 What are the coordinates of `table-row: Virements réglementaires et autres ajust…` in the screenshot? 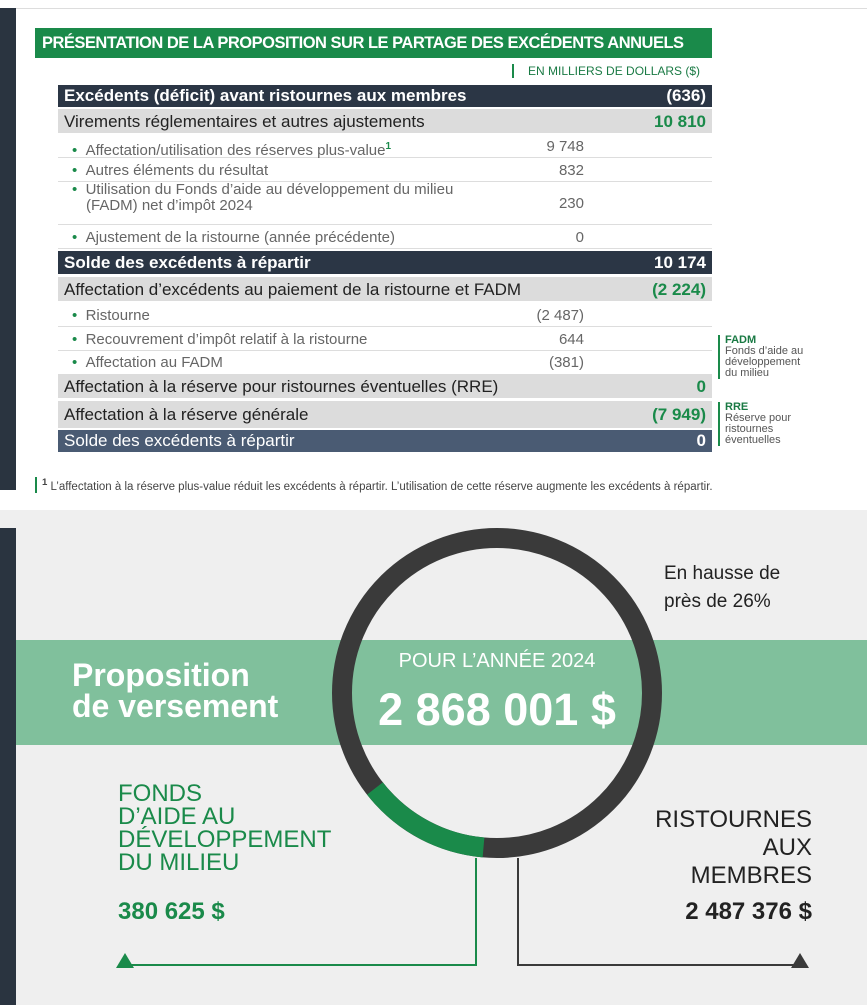 It's located at (385, 120).